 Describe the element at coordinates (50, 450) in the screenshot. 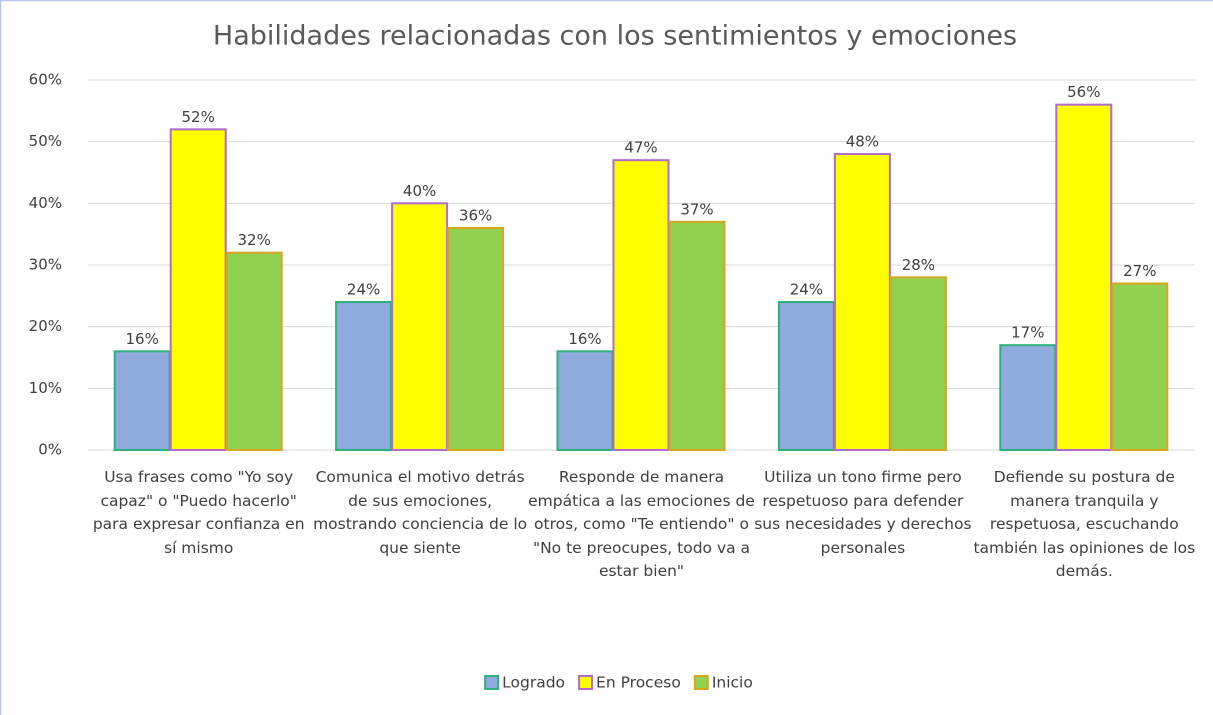

I see `y-tick-label: 0%` at that location.